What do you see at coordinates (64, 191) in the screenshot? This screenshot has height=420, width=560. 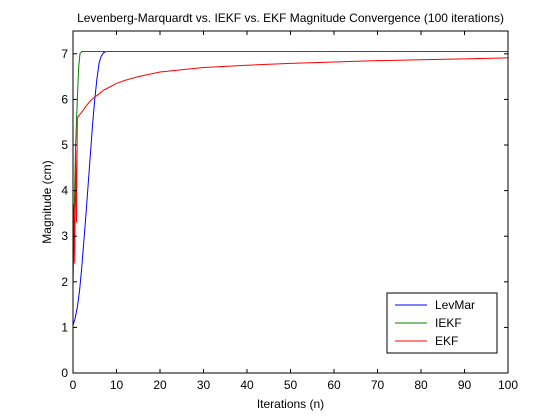 I see `y-tick-label: 4` at bounding box center [64, 191].